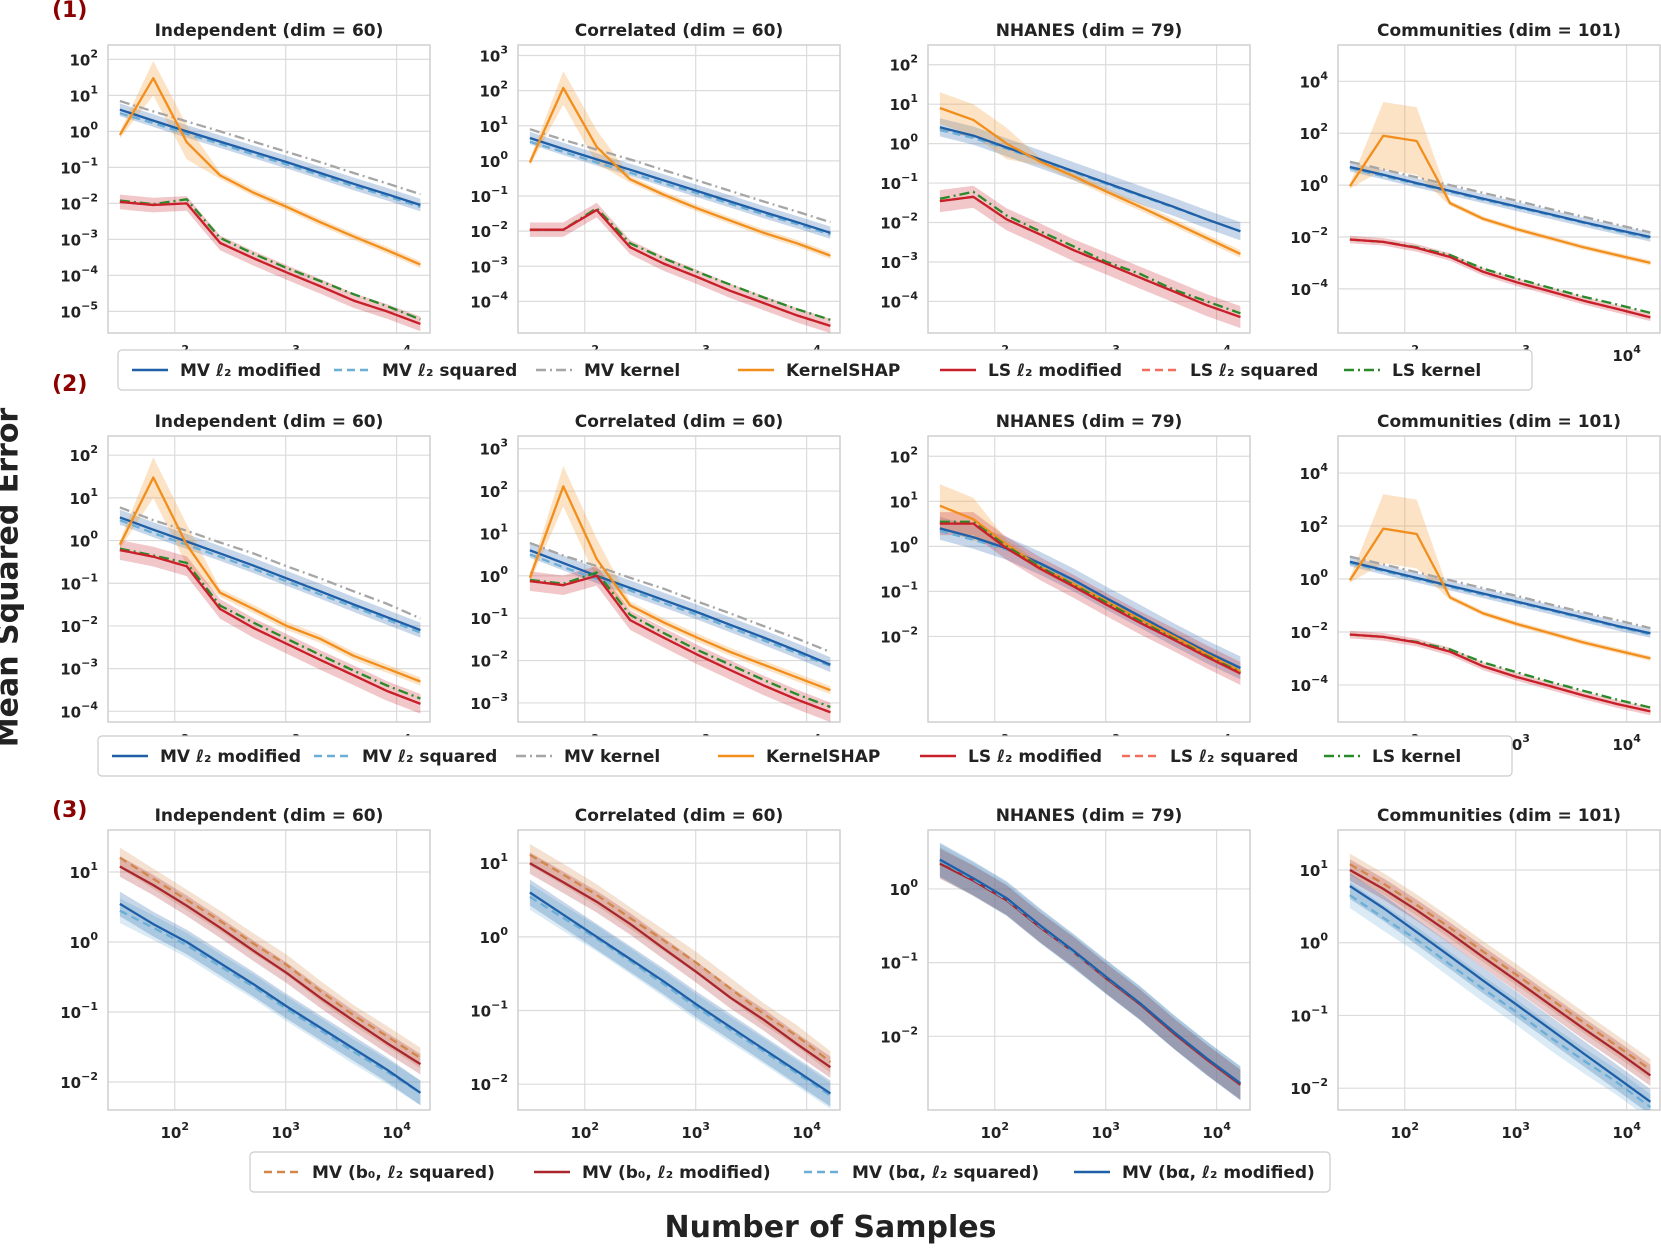 Image resolution: width=1661 pixels, height=1248 pixels. What do you see at coordinates (830, 1227) in the screenshot?
I see `x-axis-label: Number of Samples` at bounding box center [830, 1227].